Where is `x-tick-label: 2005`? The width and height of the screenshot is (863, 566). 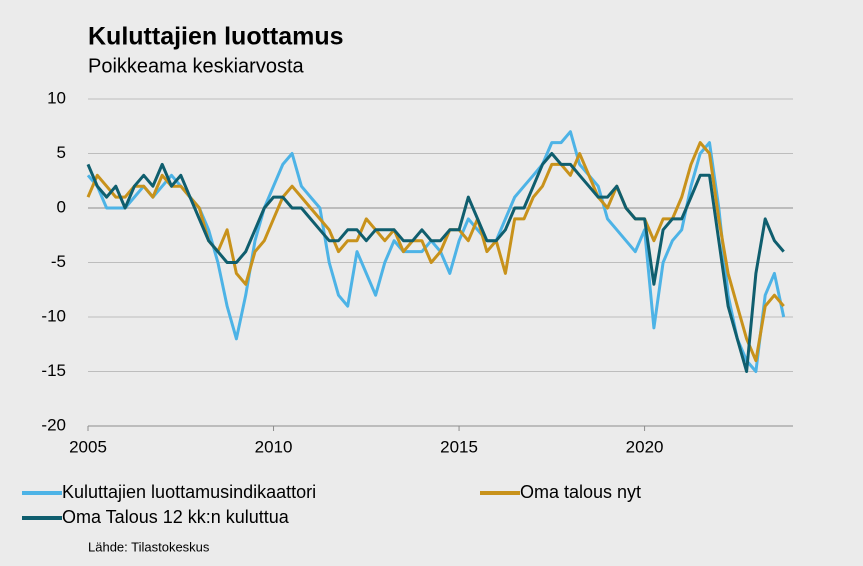 x-tick-label: 2005 is located at coordinates (88, 446).